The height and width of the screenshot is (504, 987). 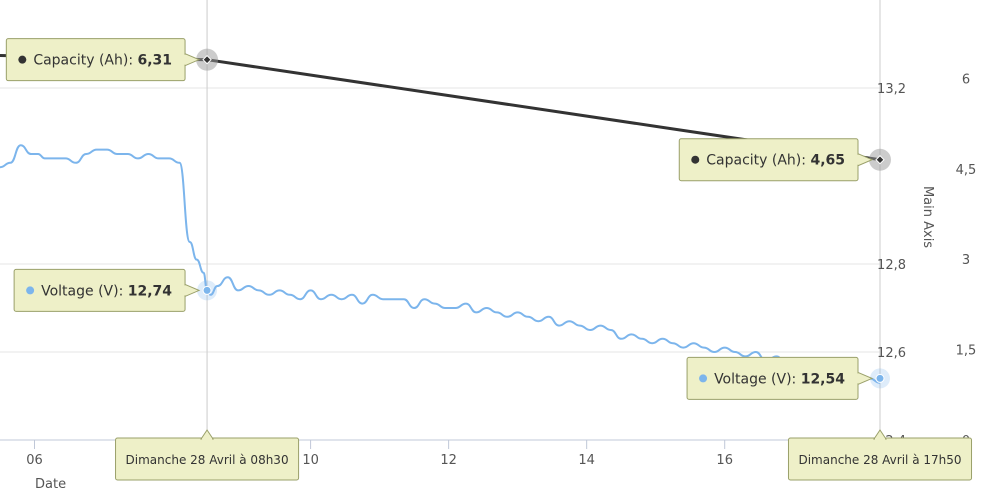 I want to click on x-tick-label: 06, so click(x=34, y=460).